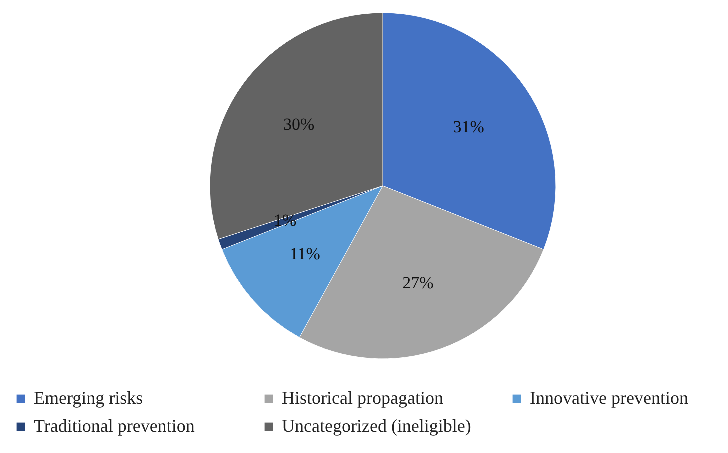 The height and width of the screenshot is (453, 728). I want to click on legend-label: Uncategorized (ineligible), so click(377, 426).